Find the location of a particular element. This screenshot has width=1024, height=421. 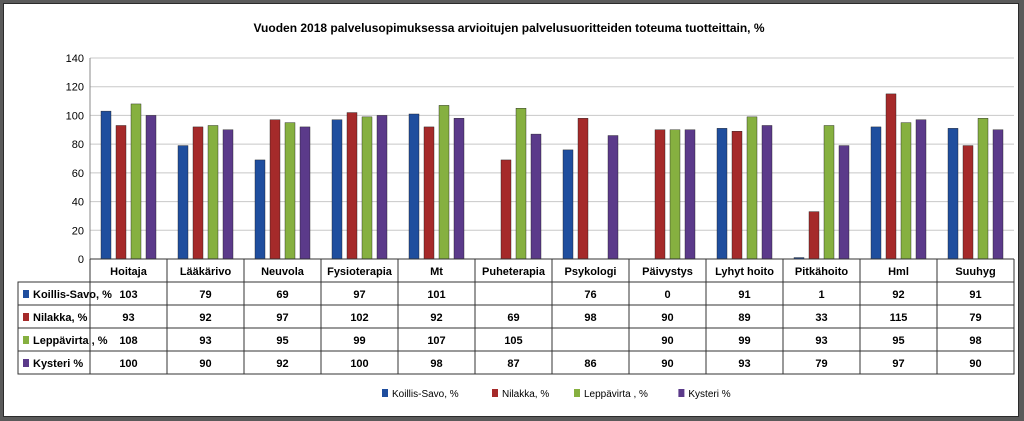

data-label: 76 is located at coordinates (590, 295).